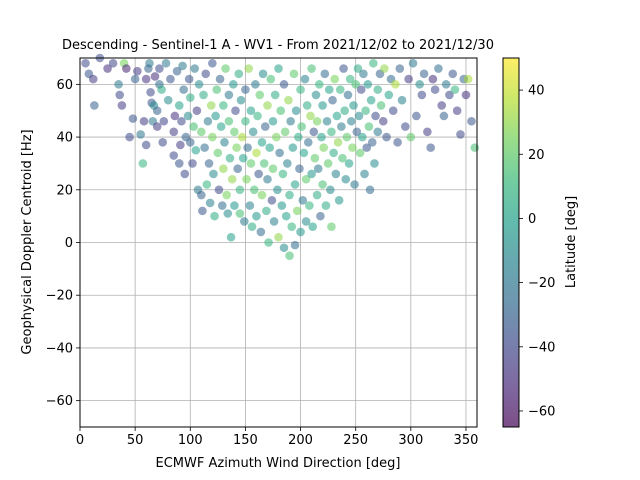 Image resolution: width=640 pixels, height=480 pixels. What do you see at coordinates (536, 91) in the screenshot?
I see `colorbar-tick-label: 40` at bounding box center [536, 91].